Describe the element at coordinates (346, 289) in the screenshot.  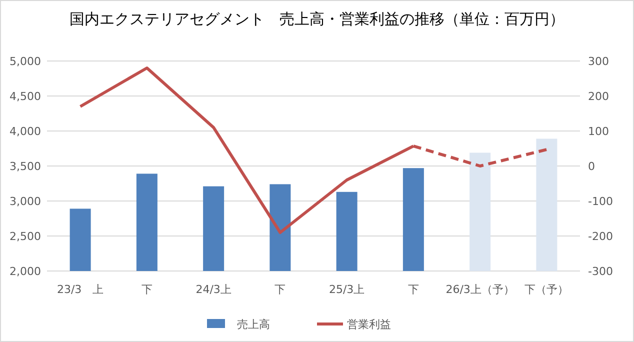
I see `x-tick-label: 25/3上` at that location.